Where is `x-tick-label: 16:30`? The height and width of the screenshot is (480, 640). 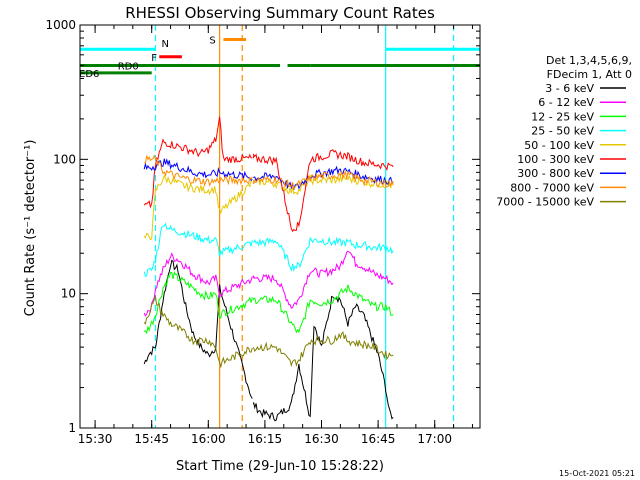 x-tick-label: 16:30 is located at coordinates (321, 439).